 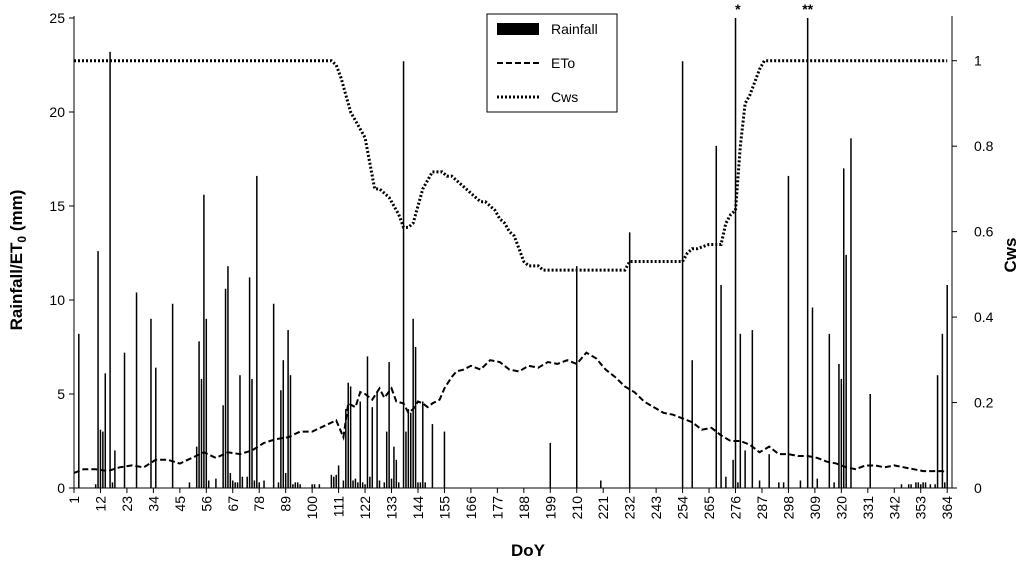 What do you see at coordinates (524, 508) in the screenshot?
I see `x-tick-label: 188` at bounding box center [524, 508].